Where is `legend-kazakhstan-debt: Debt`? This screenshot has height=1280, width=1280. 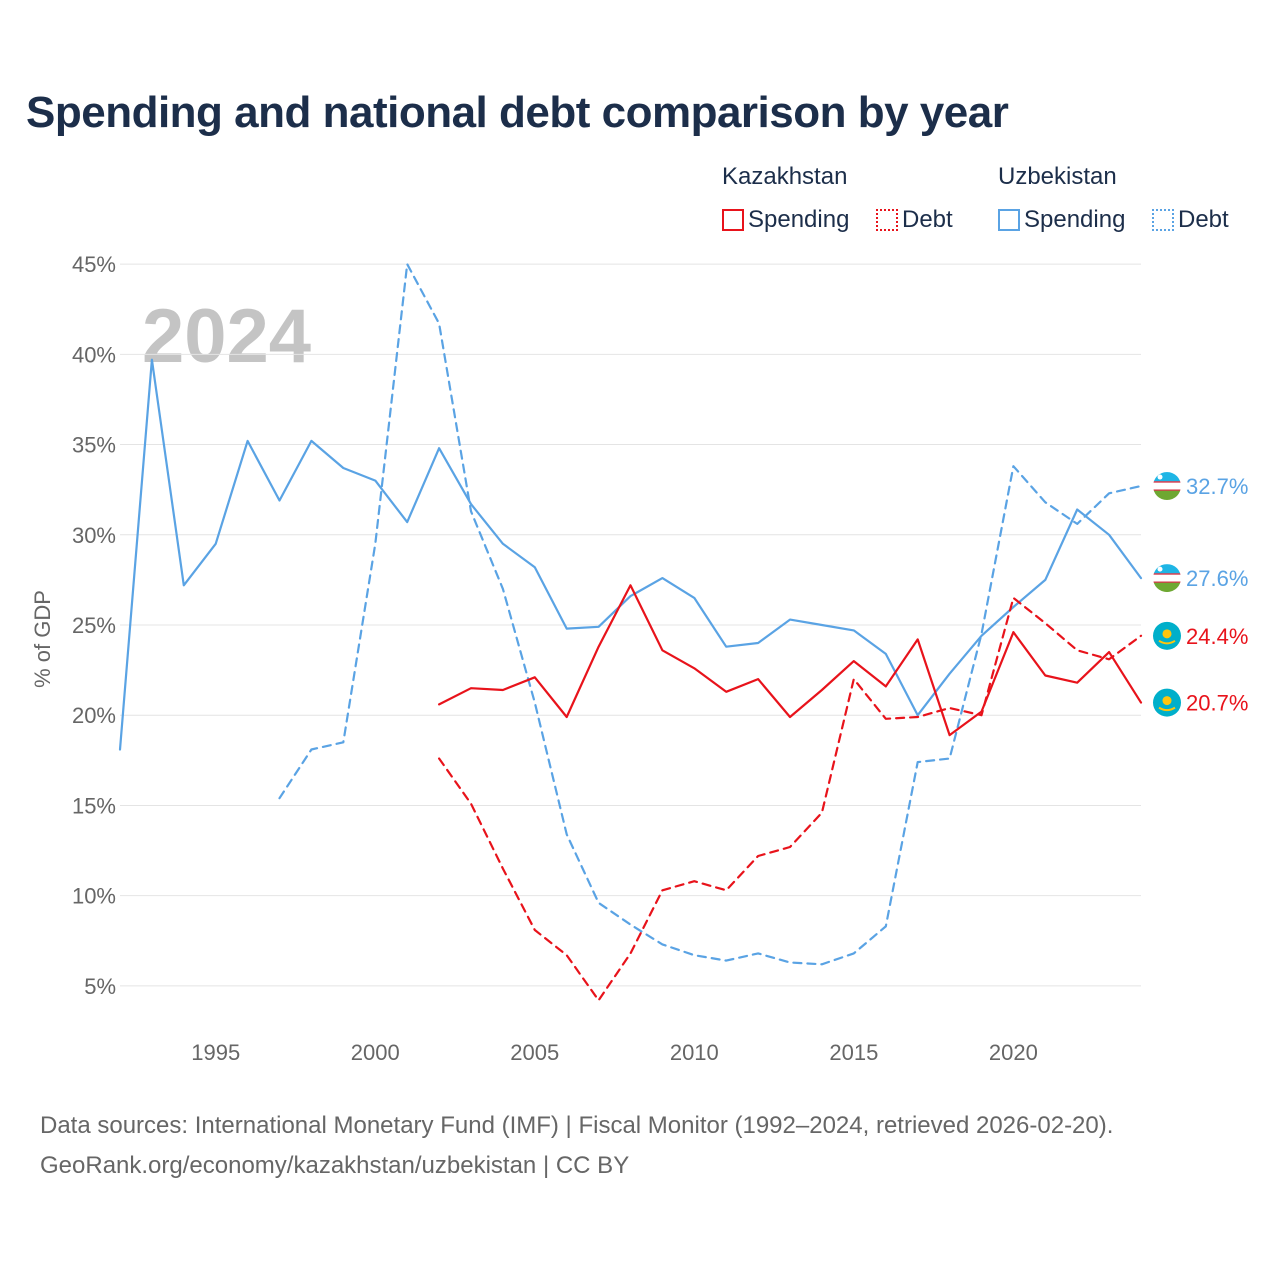
legend-kazakhstan-debt: Debt is located at coordinates (914, 220).